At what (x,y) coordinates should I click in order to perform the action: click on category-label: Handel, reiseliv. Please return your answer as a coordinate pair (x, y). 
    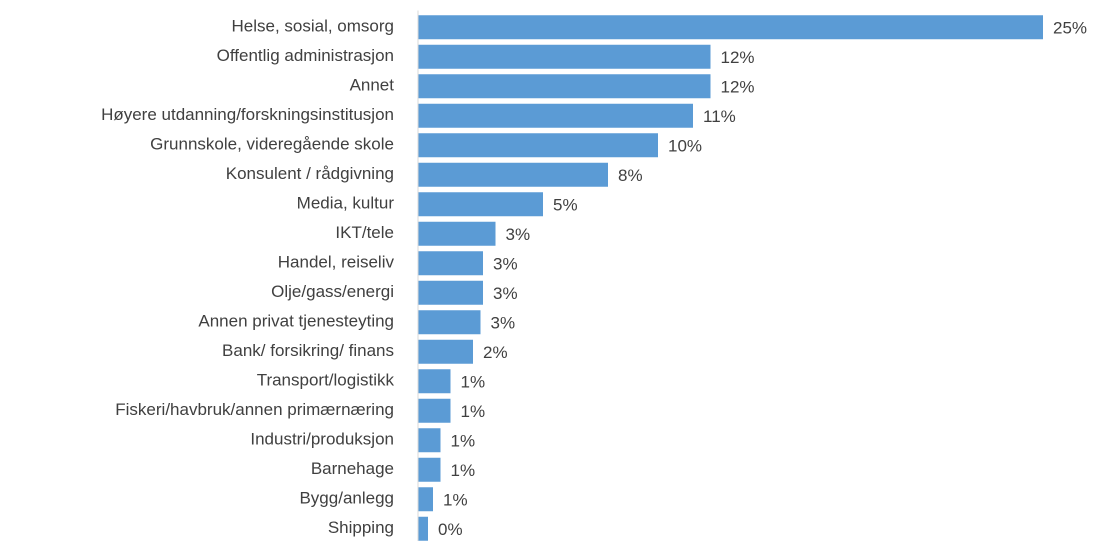
    Looking at the image, I should click on (336, 262).